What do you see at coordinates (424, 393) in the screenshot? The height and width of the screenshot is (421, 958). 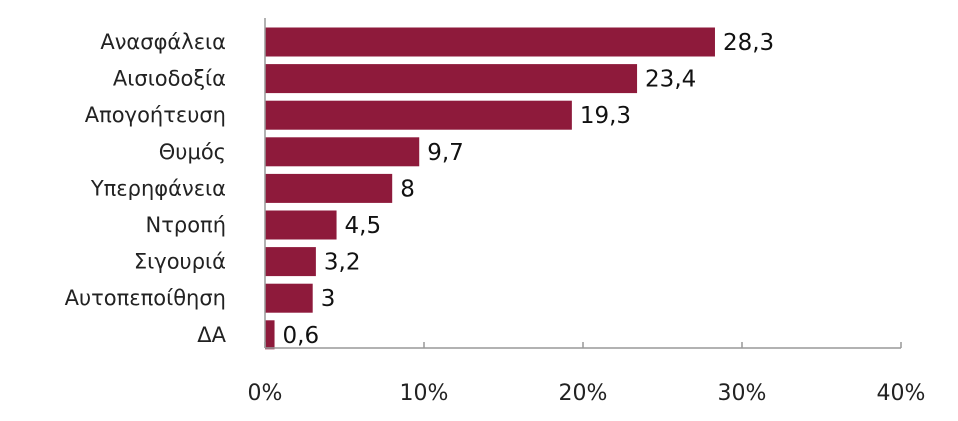 I see `x-tick-label: 10%` at bounding box center [424, 393].